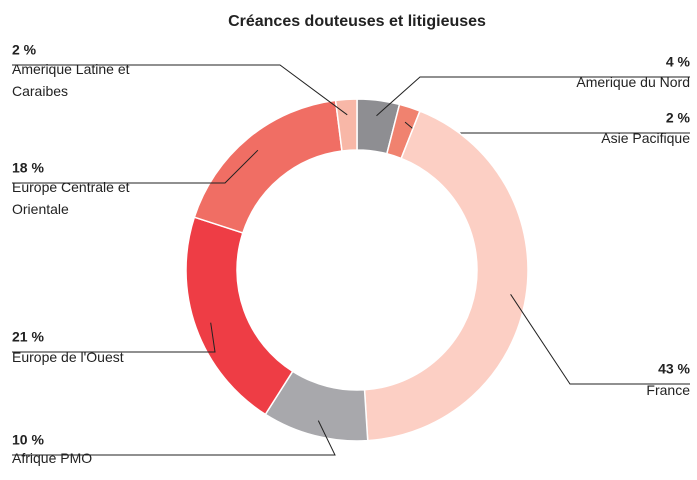  Describe the element at coordinates (28, 337) in the screenshot. I see `value-label: 21 %` at that location.